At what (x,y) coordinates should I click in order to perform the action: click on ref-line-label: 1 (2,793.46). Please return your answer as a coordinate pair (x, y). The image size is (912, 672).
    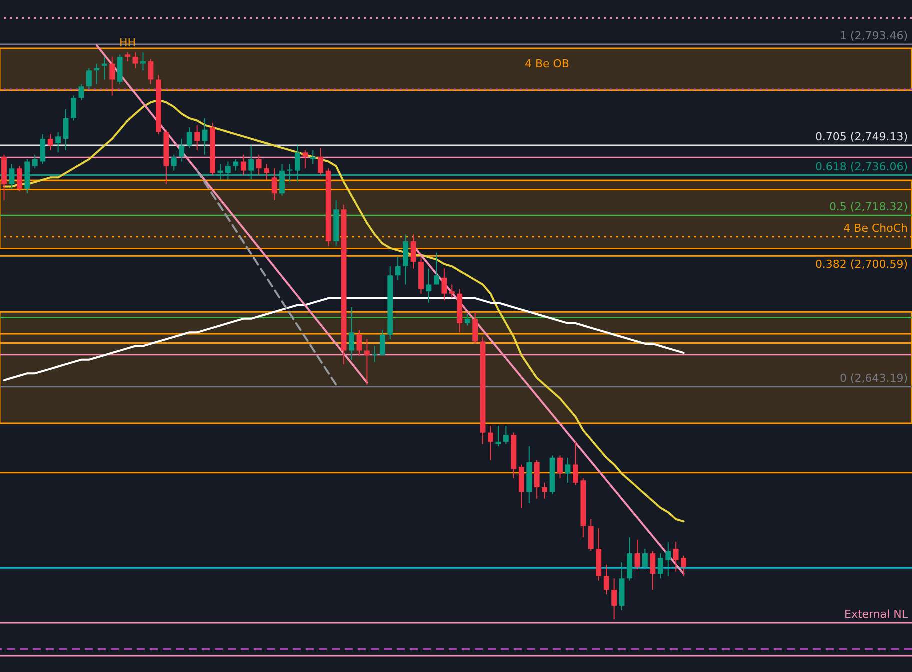
    Looking at the image, I should click on (874, 36).